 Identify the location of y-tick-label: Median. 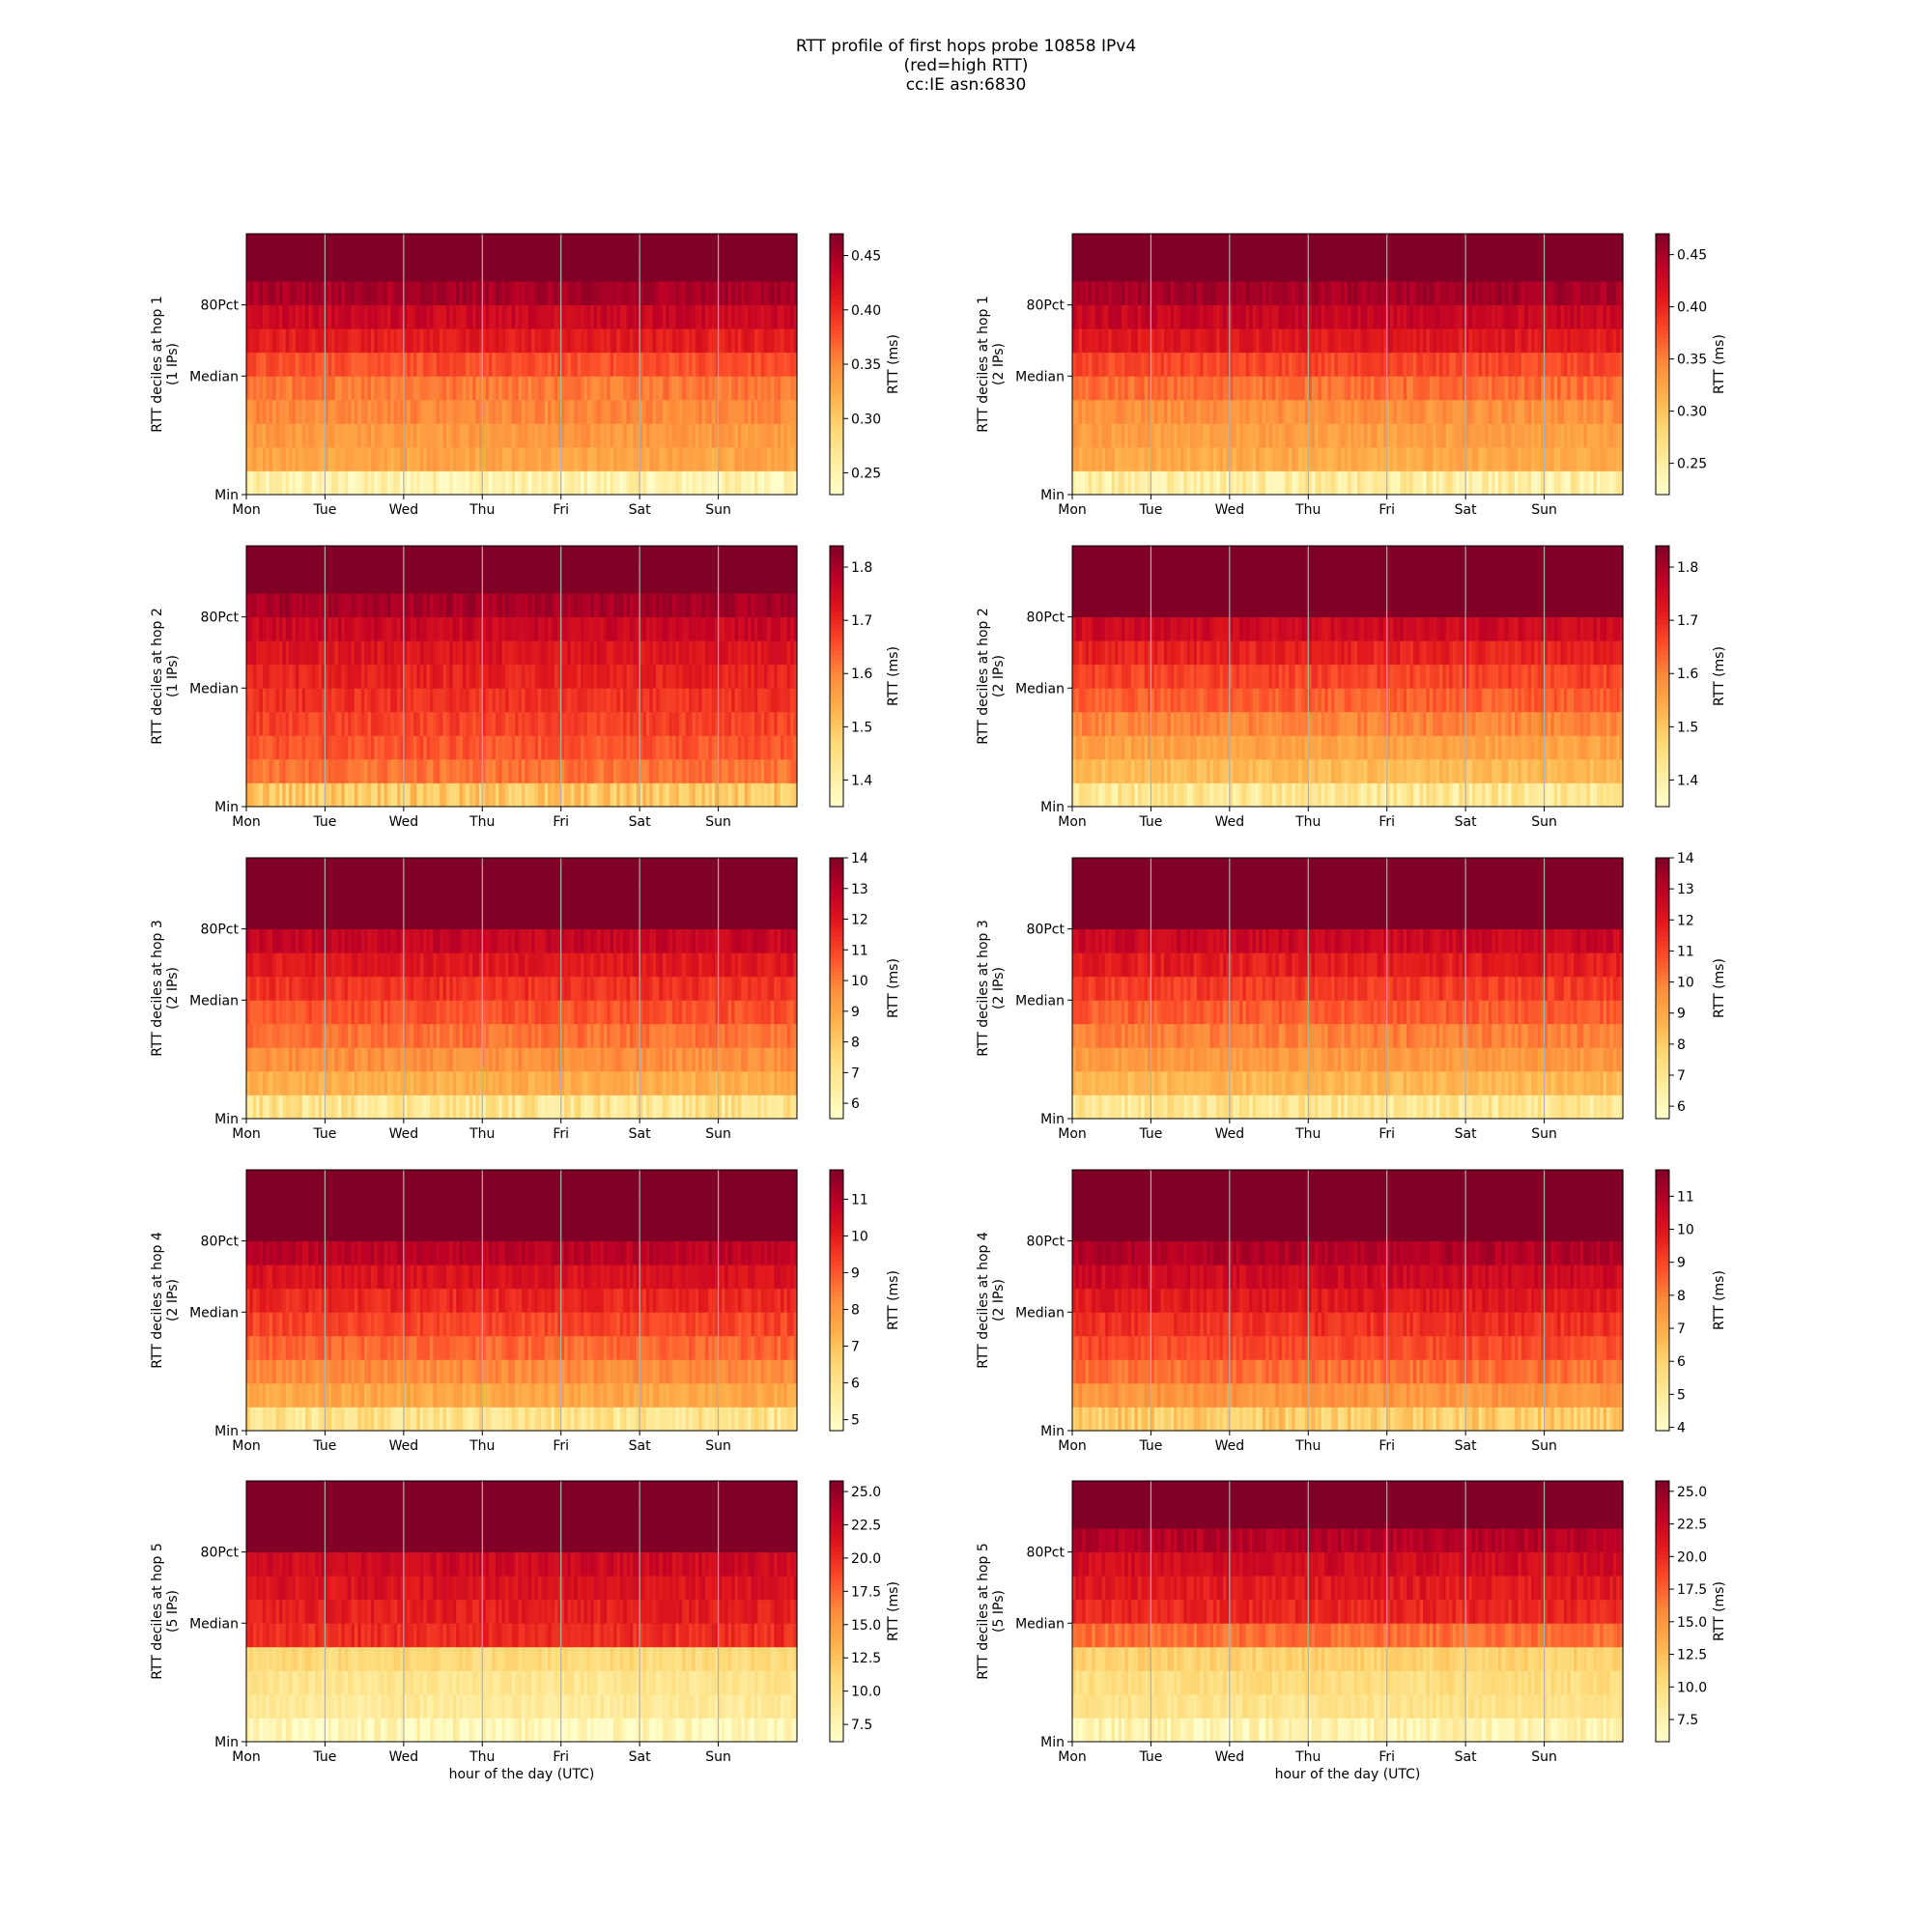
(1040, 376).